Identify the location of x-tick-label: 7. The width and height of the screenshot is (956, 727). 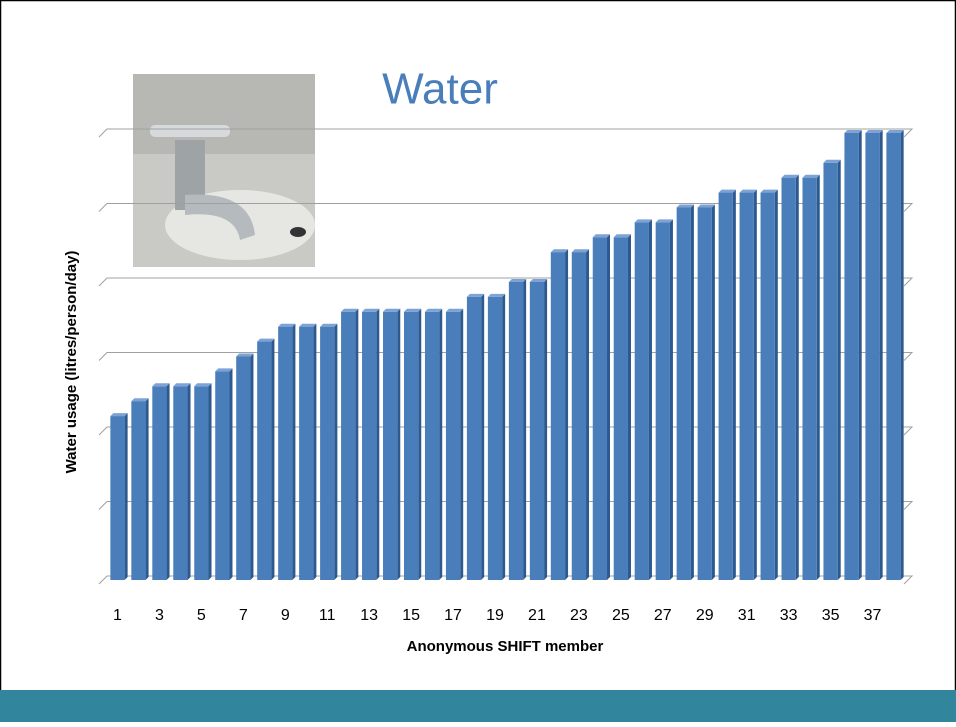
(243, 615).